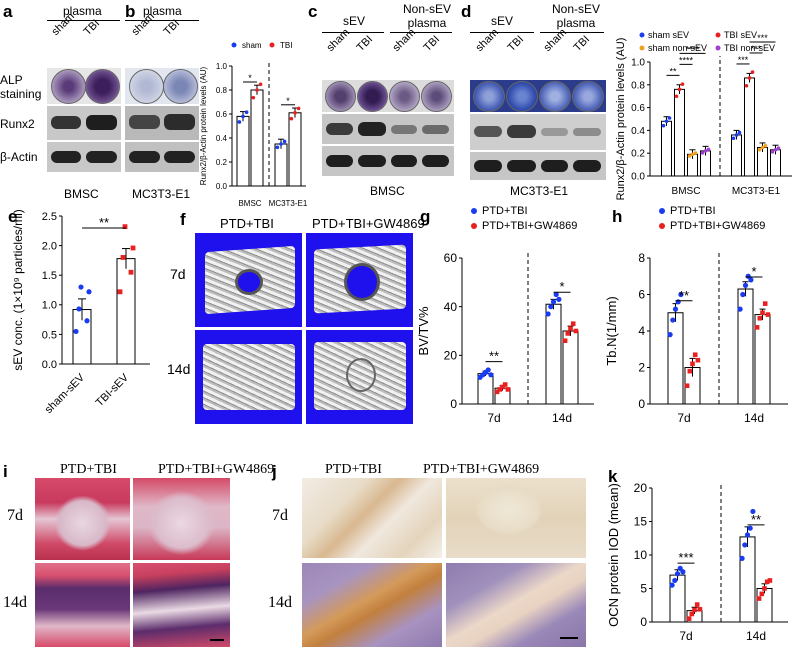  I want to click on panel-i-label: i, so click(5, 471).